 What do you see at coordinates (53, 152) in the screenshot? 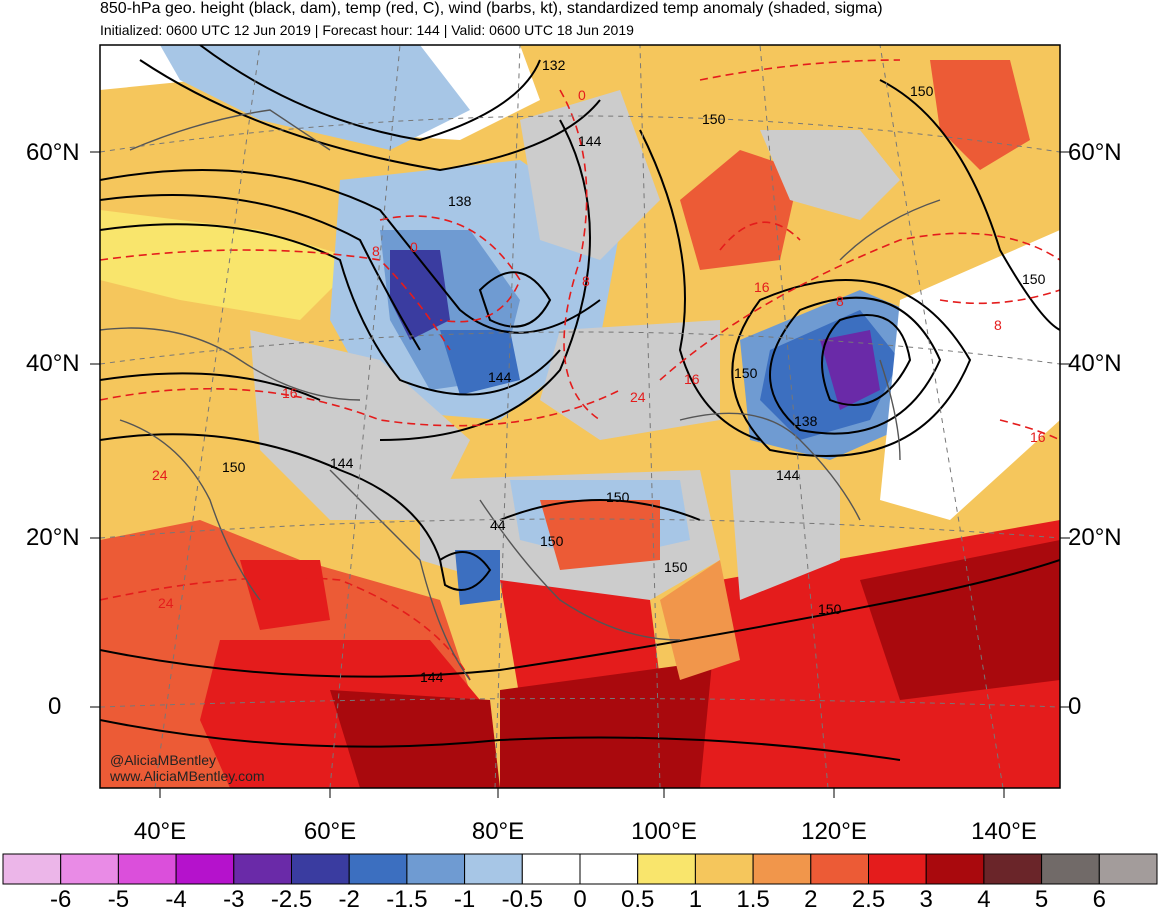
I see `lat-label-left-60n: 60°N` at bounding box center [53, 152].